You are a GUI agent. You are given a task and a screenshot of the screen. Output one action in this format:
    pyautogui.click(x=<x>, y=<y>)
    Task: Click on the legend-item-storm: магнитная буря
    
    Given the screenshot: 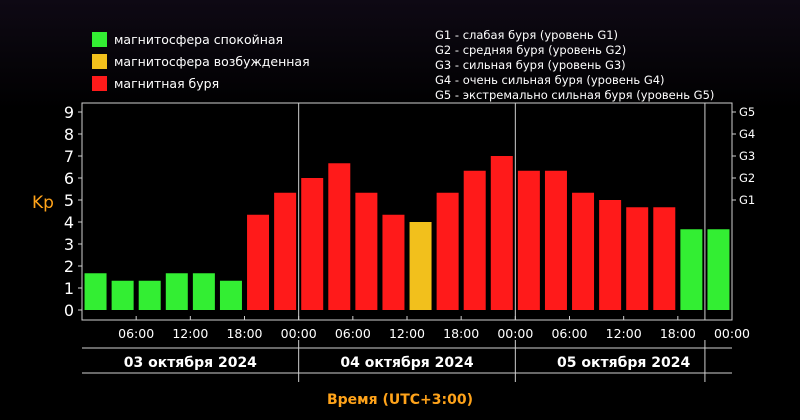 What is the action you would take?
    pyautogui.click(x=201, y=83)
    